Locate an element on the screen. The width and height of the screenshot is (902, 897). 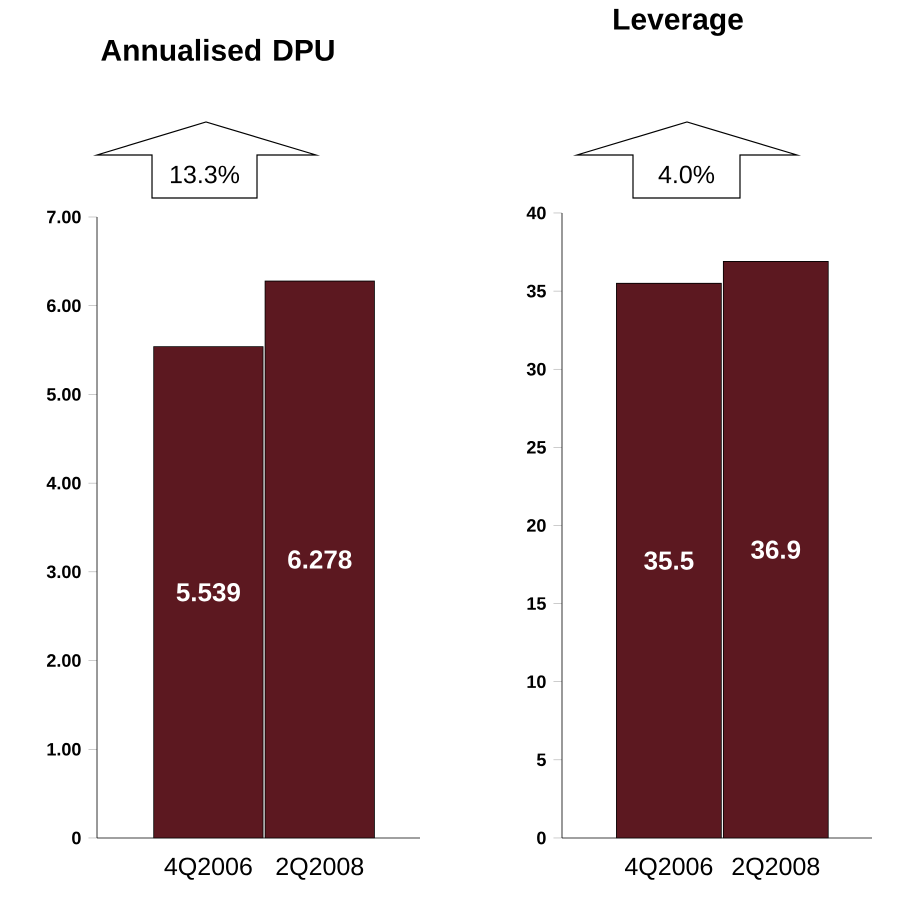
chart-title: Annualised DPU is located at coordinates (217, 49).